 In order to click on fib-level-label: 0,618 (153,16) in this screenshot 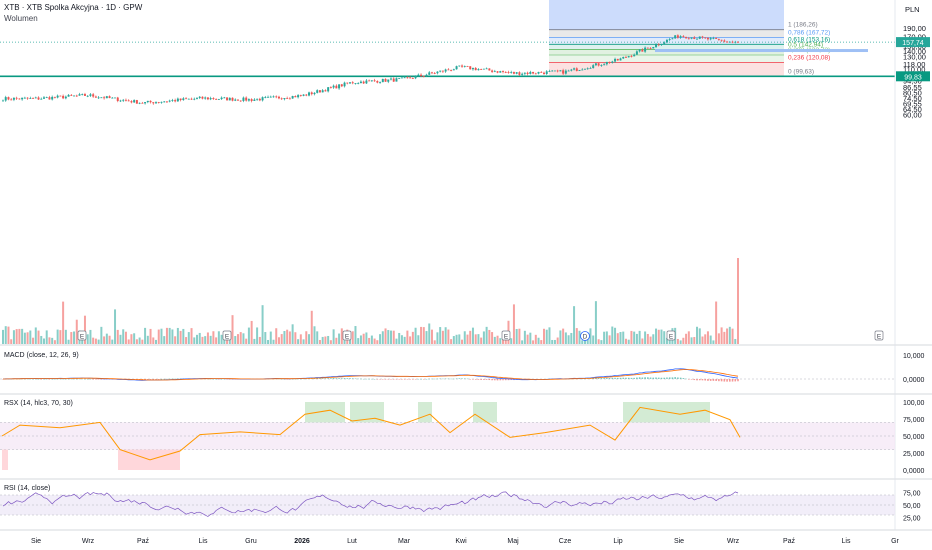, I will do `click(809, 39)`.